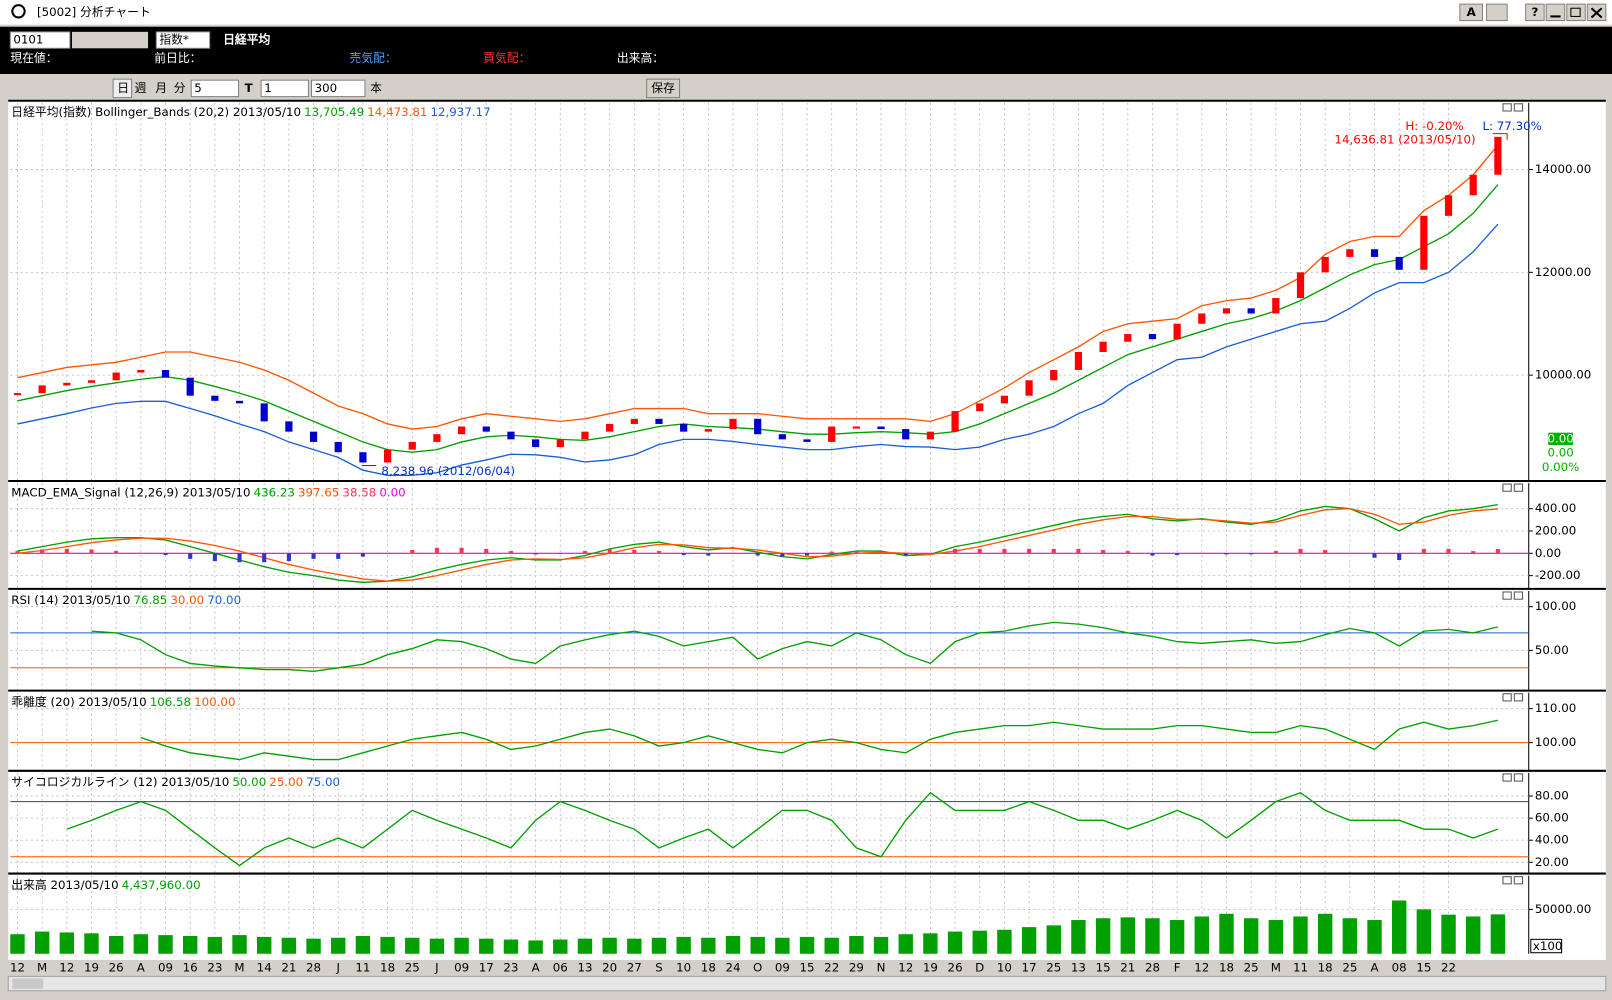 Image resolution: width=1612 pixels, height=1000 pixels. I want to click on period-button: 週, so click(141, 88).